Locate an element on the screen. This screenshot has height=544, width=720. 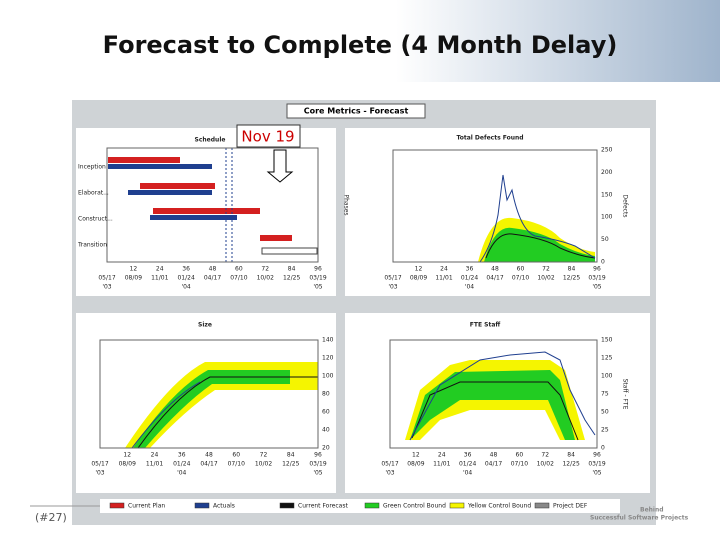
slide-title: Forecast to Complete (4 Month Delay) is located at coordinates (360, 45).